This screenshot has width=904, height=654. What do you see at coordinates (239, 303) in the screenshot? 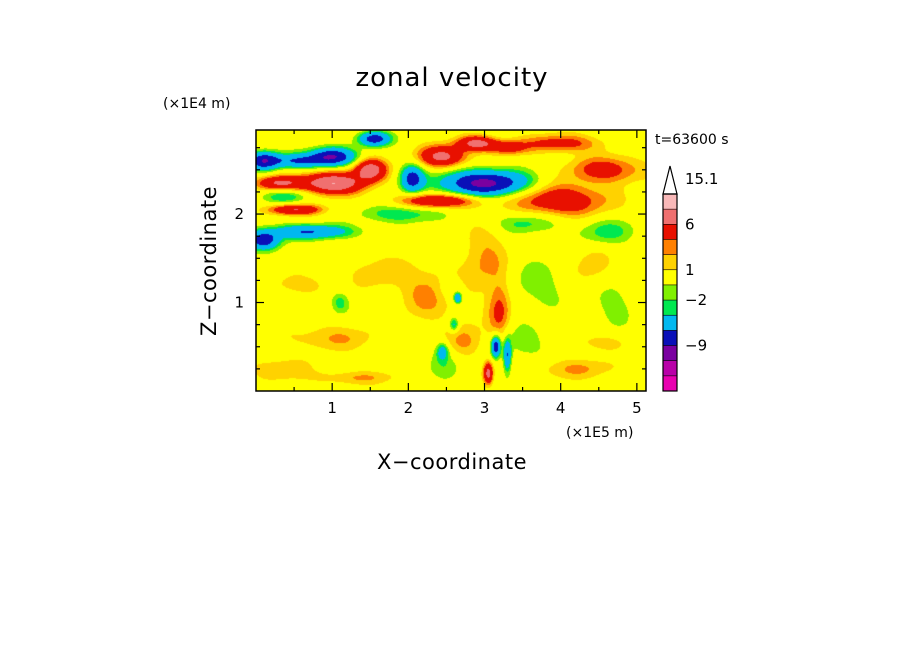
I see `y-tick-label: 1` at bounding box center [239, 303].